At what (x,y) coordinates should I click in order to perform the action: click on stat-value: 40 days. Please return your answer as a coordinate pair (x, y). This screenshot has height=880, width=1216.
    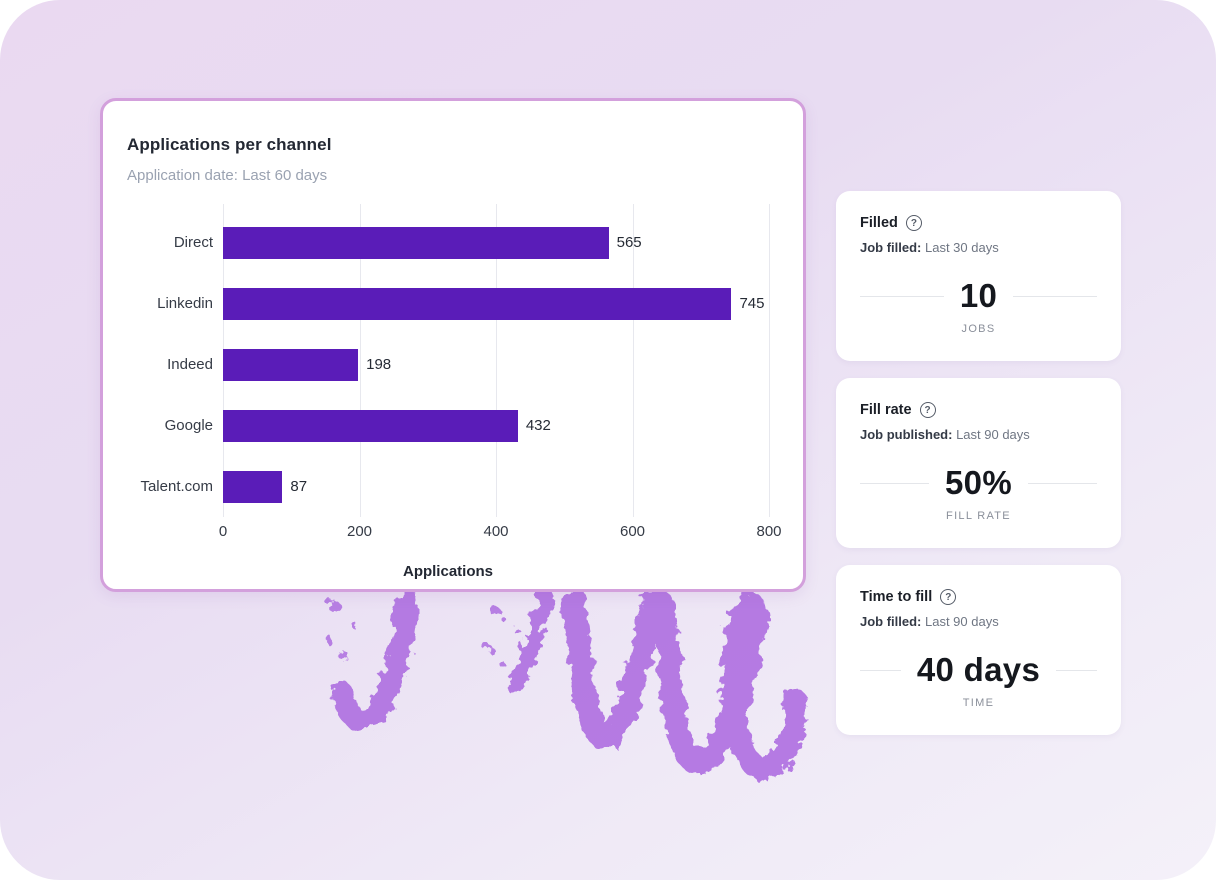
    Looking at the image, I should click on (978, 669).